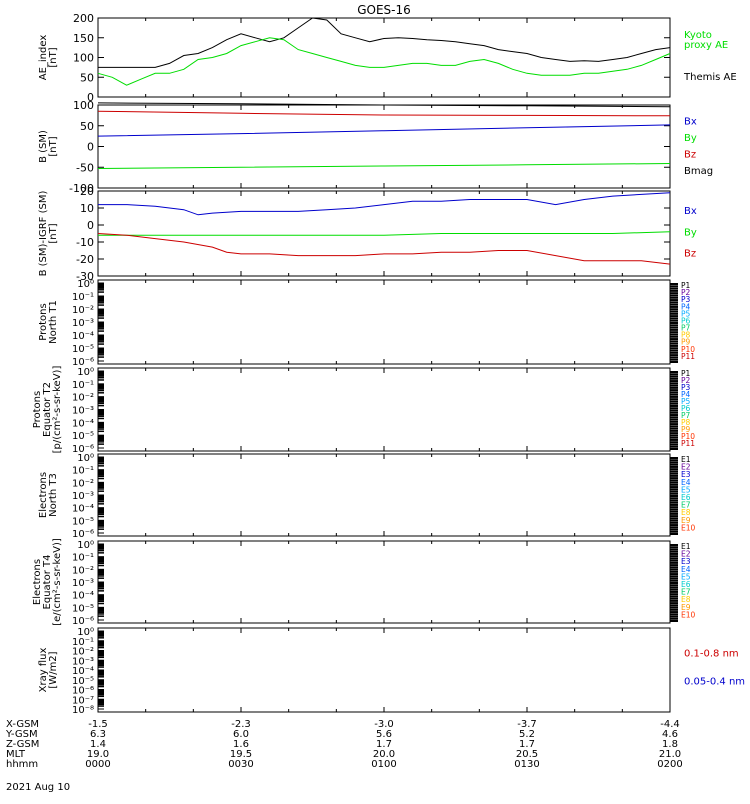  I want to click on series-line-kyoto-proxy-ae, so click(384, 61).